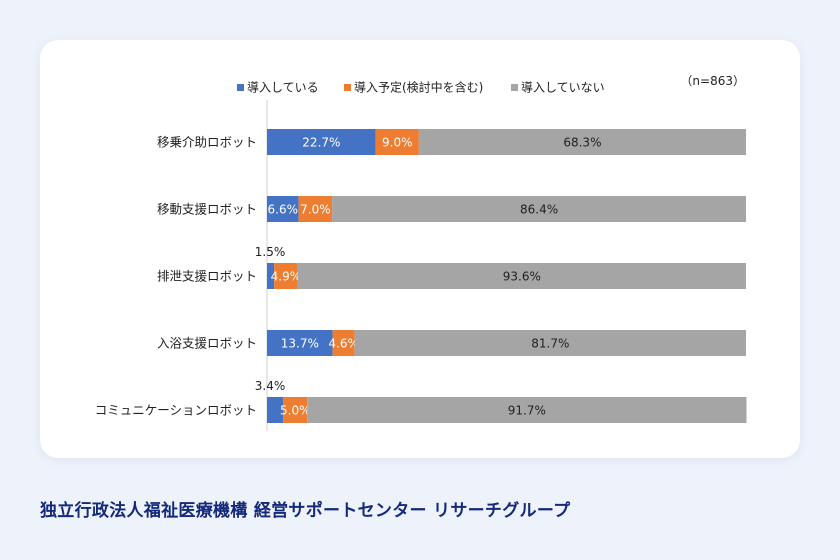 The height and width of the screenshot is (560, 840). What do you see at coordinates (207, 276) in the screenshot?
I see `category-label-3: 排泄支援ロボット` at bounding box center [207, 276].